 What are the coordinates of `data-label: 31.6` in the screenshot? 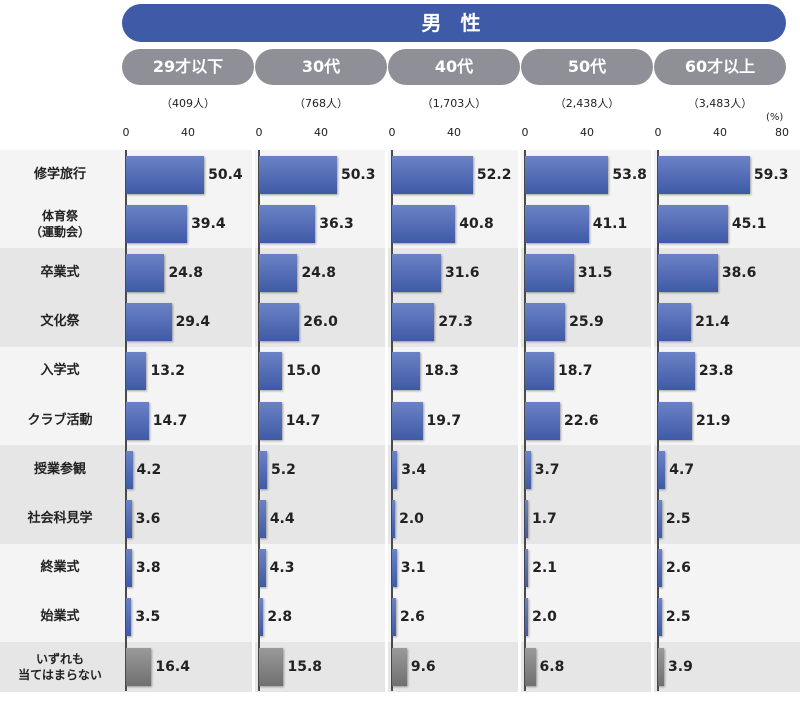 It's located at (462, 273).